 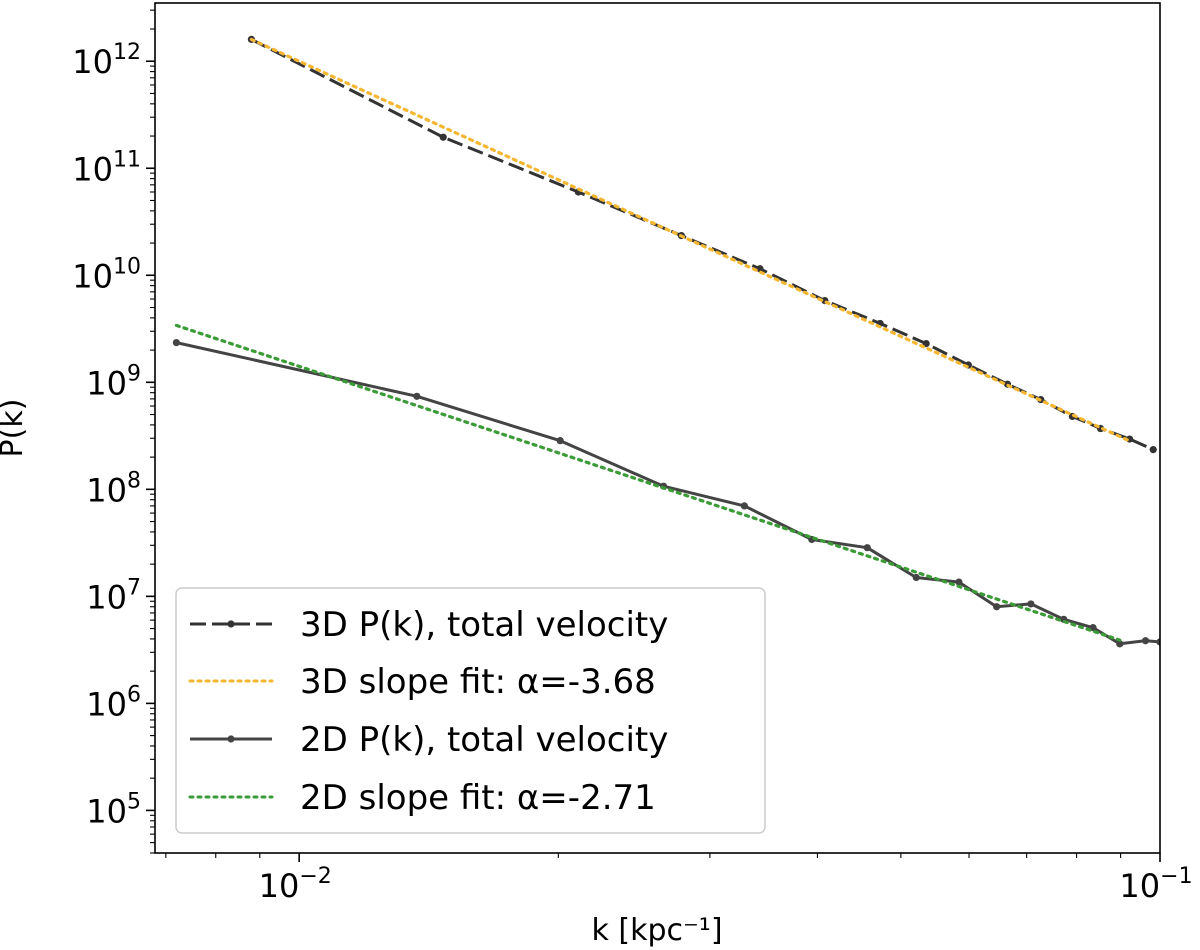 What do you see at coordinates (113, 809) in the screenshot?
I see `y-tick-label: 105` at bounding box center [113, 809].